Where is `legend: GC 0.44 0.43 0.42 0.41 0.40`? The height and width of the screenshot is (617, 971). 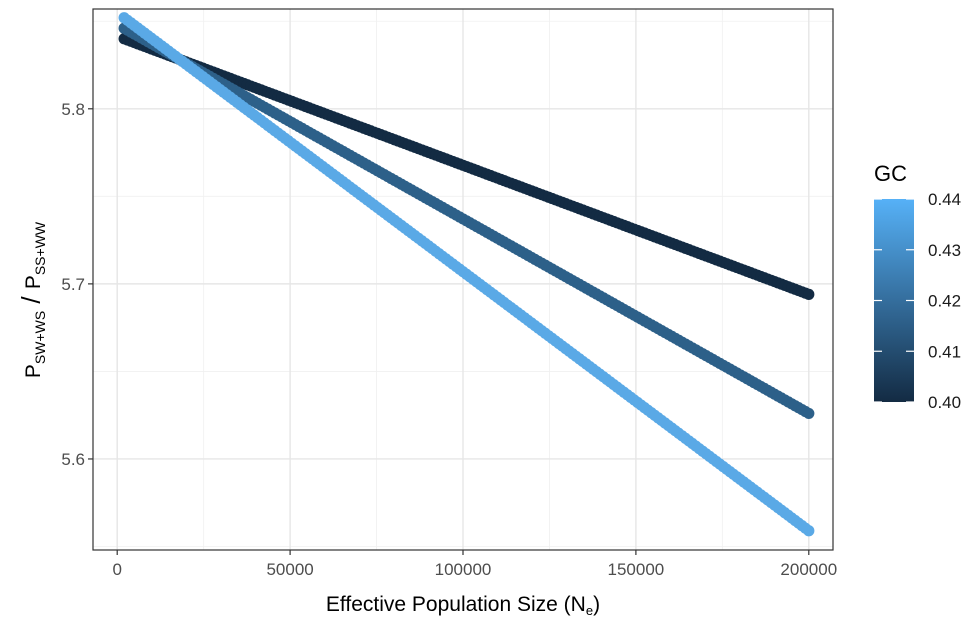
legend: GC 0.44 0.43 0.42 0.41 0.40 is located at coordinates (917, 286).